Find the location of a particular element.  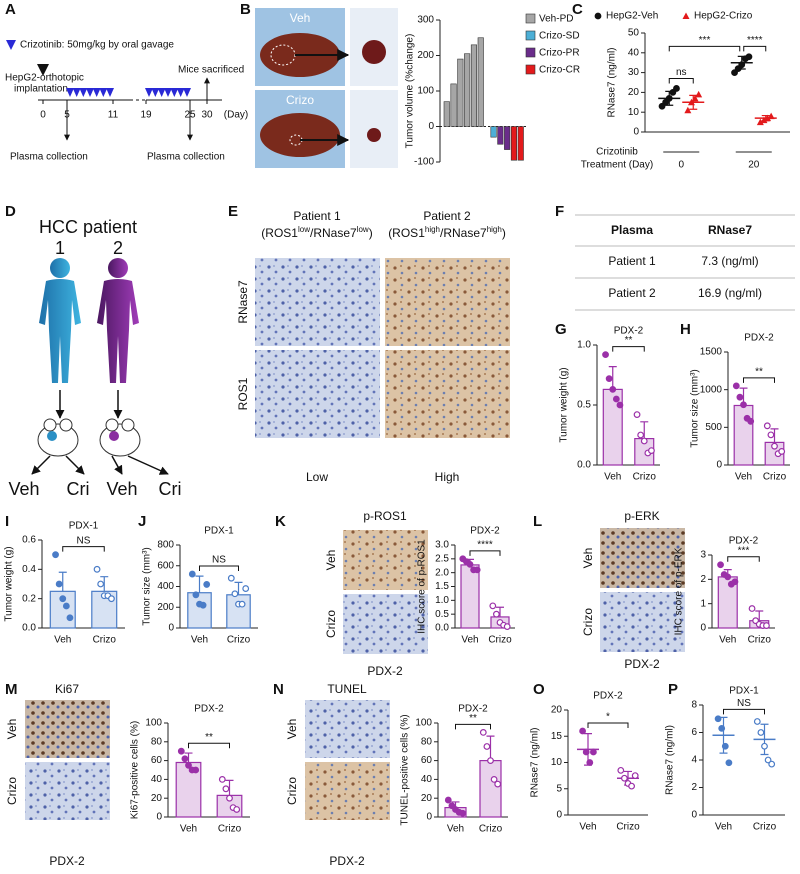

column-header: Patient 2 is located at coordinates (447, 216).